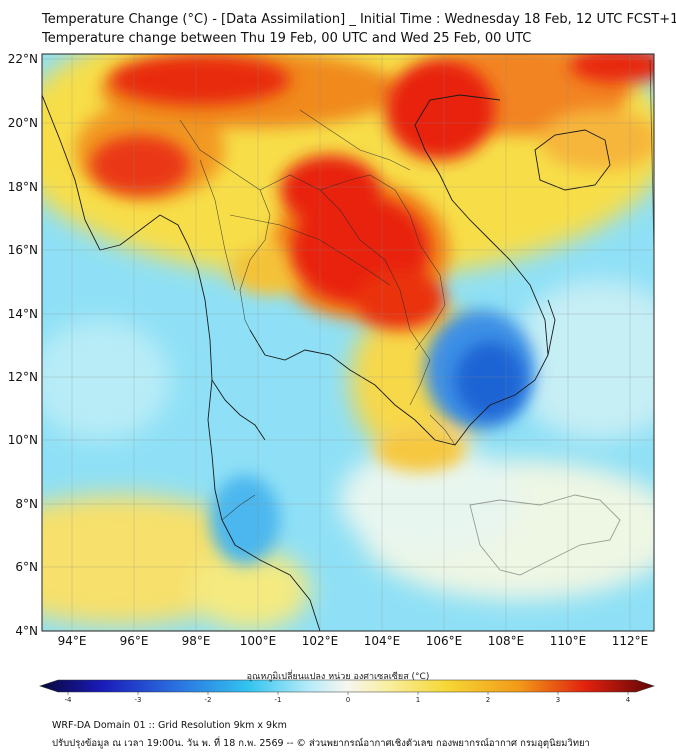 Image resolution: width=676 pixels, height=756 pixels. Describe the element at coordinates (488, 700) in the screenshot. I see `colorbar-tick-label: 2` at that location.